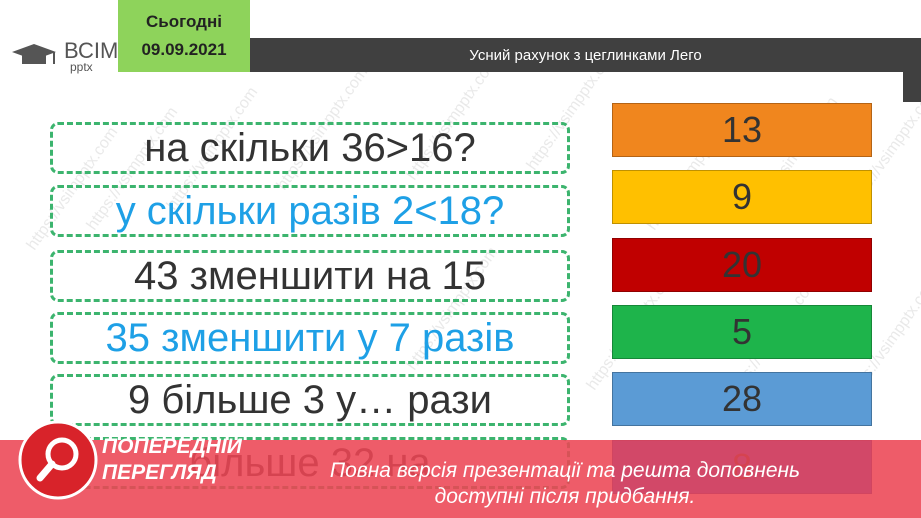  What do you see at coordinates (310, 338) in the screenshot?
I see `question: 35 зменшити у 7 разів` at bounding box center [310, 338].